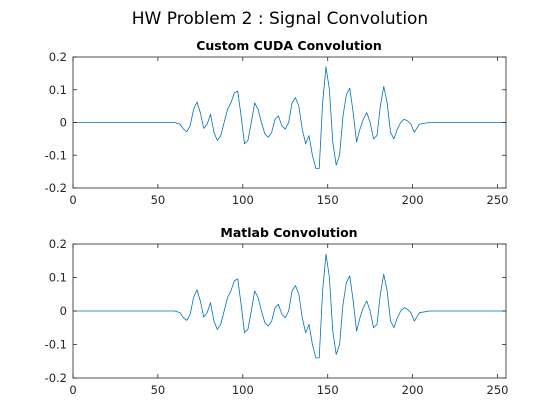 The width and height of the screenshot is (560, 420). I want to click on figure-title: HW Problem 2 : Signal Convolution, so click(280, 19).